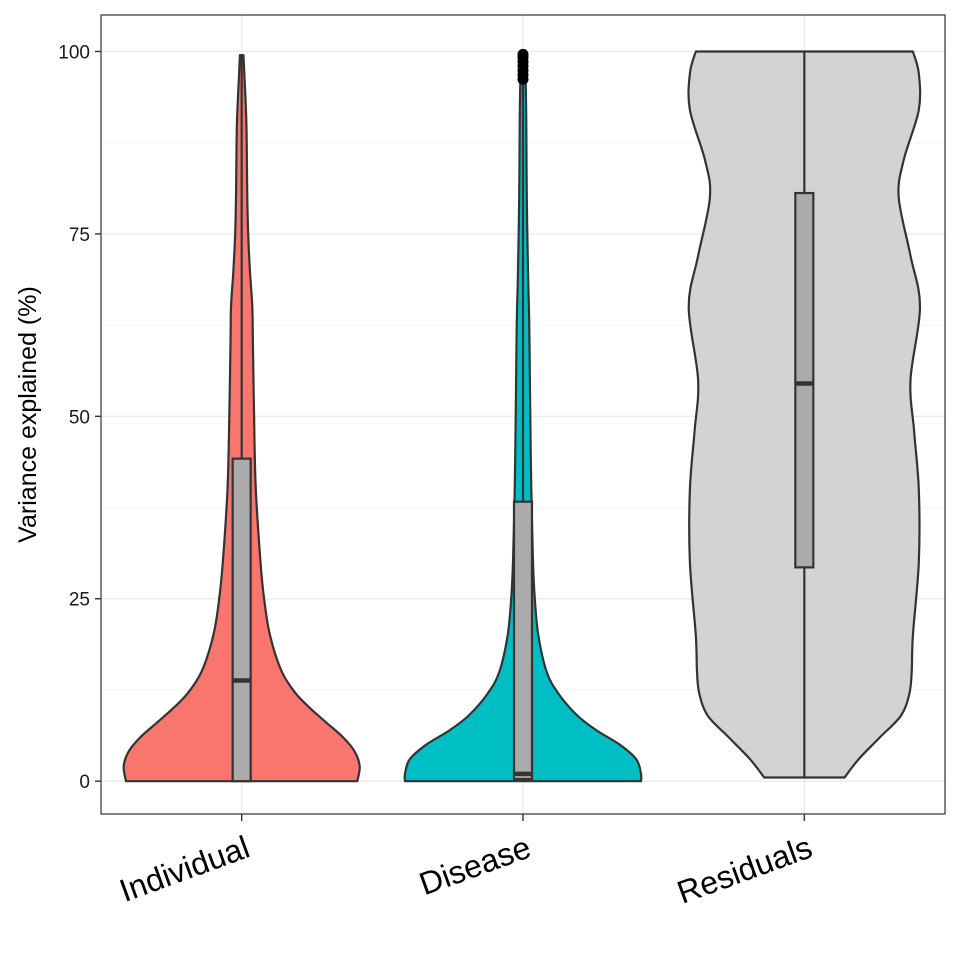 This screenshot has width=960, height=960. What do you see at coordinates (84, 782) in the screenshot?
I see `y-tick-label: 0` at bounding box center [84, 782].